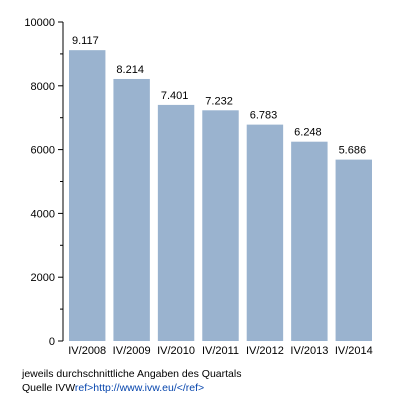  Describe the element at coordinates (175, 96) in the screenshot. I see `bar-value-label: 7.401` at that location.